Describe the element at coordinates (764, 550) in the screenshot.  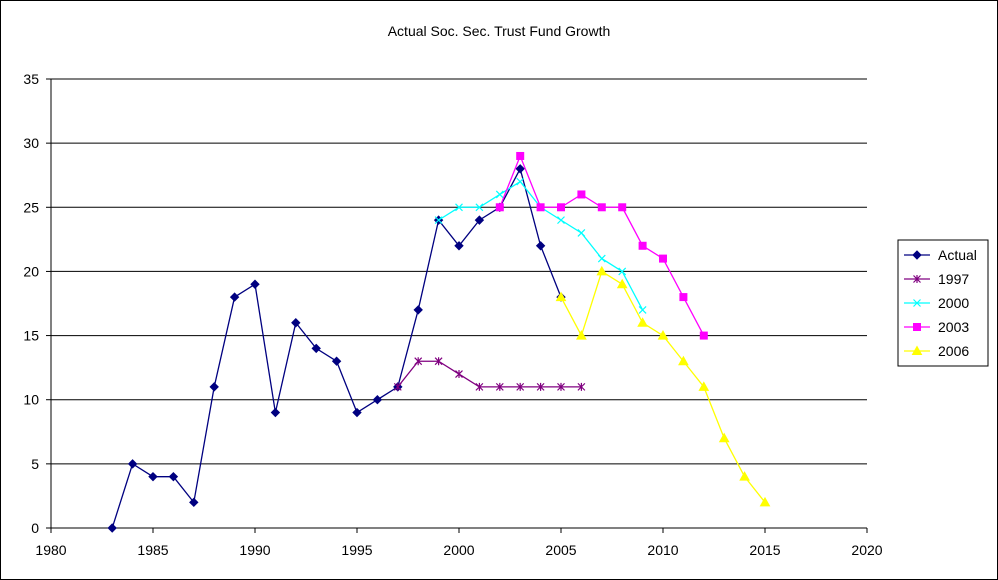
I see `x-tick-label: 2015` at that location.